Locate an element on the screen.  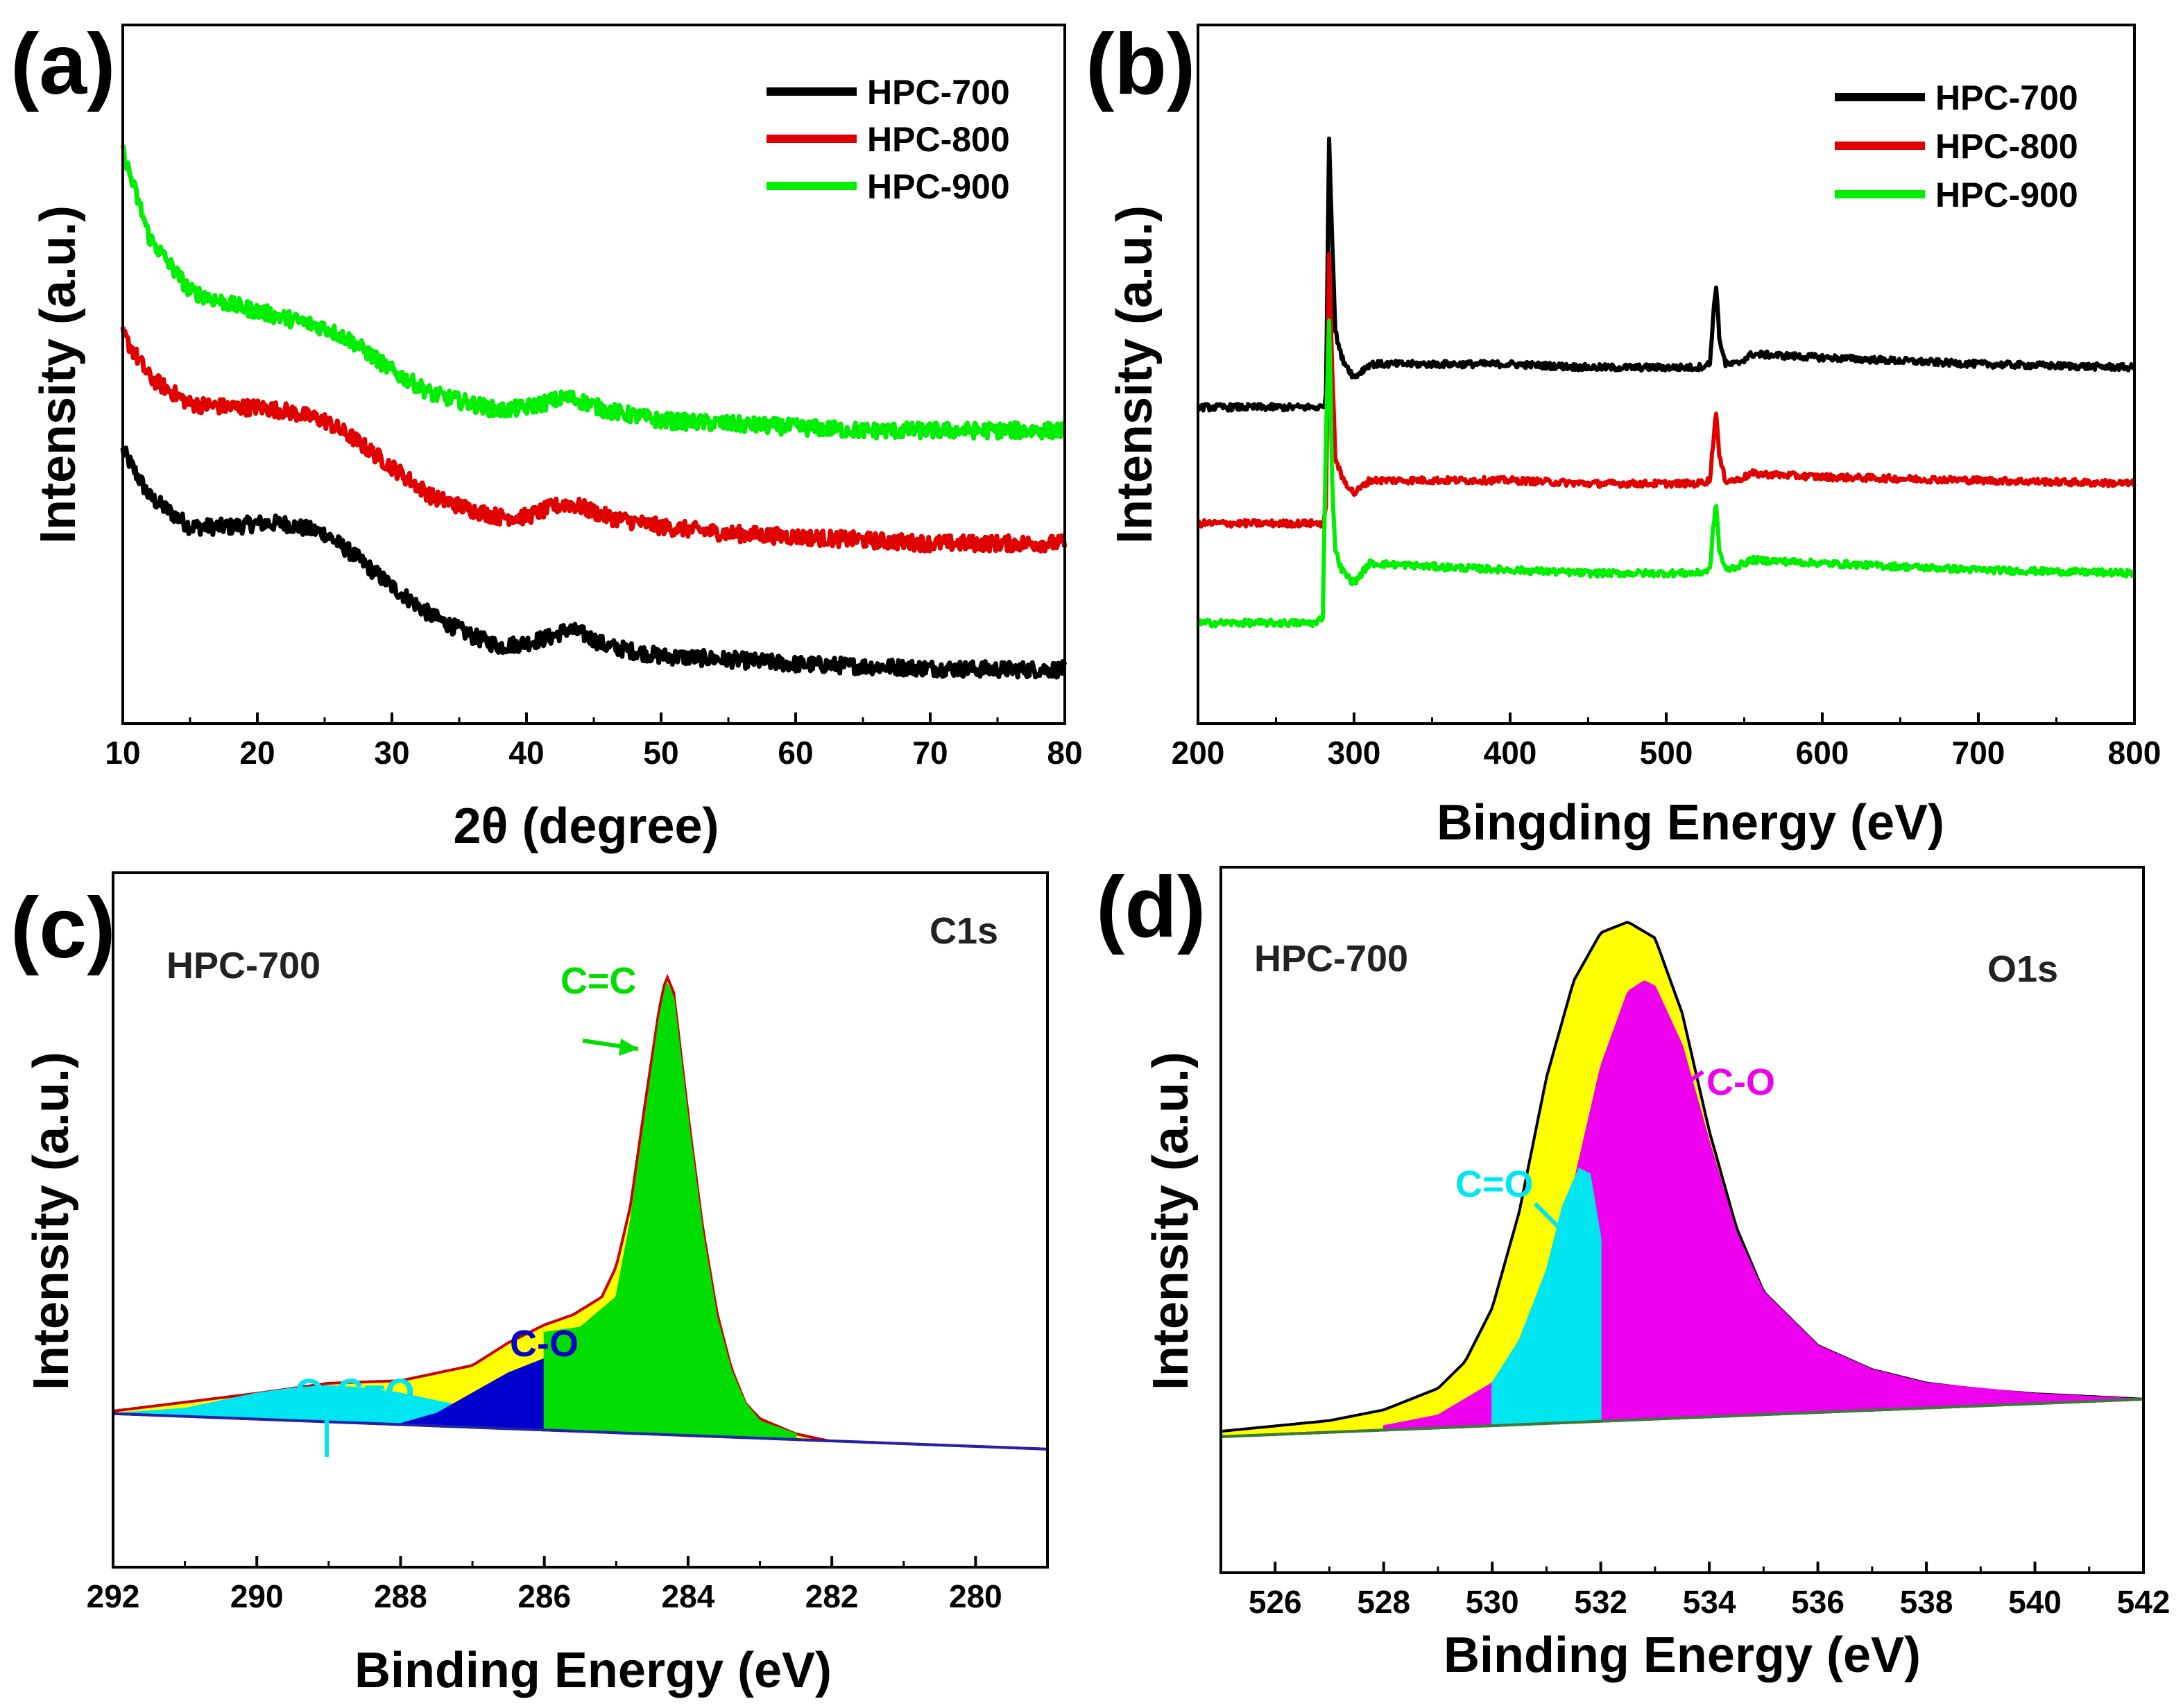
y-axis-title-d: Intensity (a.u.) is located at coordinates (1171, 1221).